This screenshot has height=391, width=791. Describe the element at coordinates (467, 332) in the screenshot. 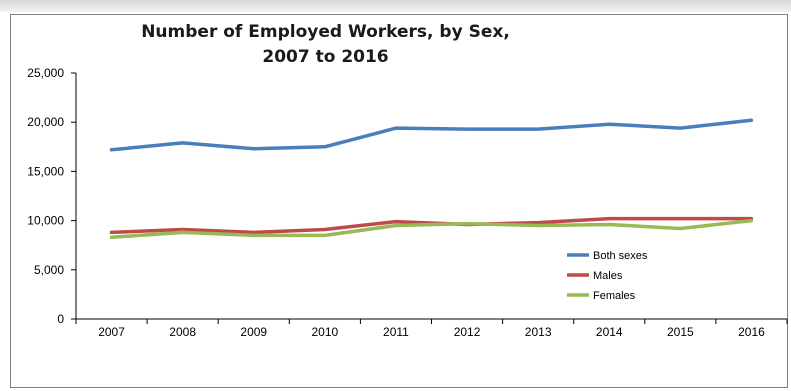

I see `x-tick-label: 2012` at that location.